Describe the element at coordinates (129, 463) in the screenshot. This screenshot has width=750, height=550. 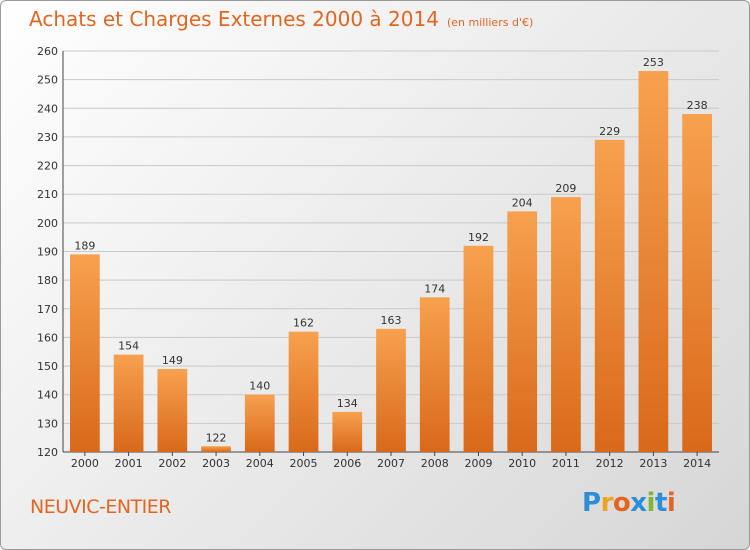
I see `x-tick-label: 2001` at that location.